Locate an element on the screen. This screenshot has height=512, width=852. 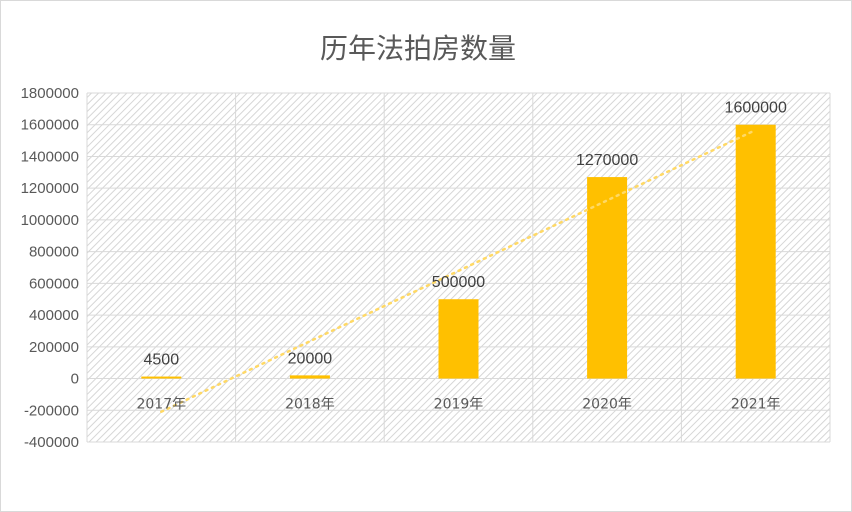
data-label: 1600000 is located at coordinates (756, 108).